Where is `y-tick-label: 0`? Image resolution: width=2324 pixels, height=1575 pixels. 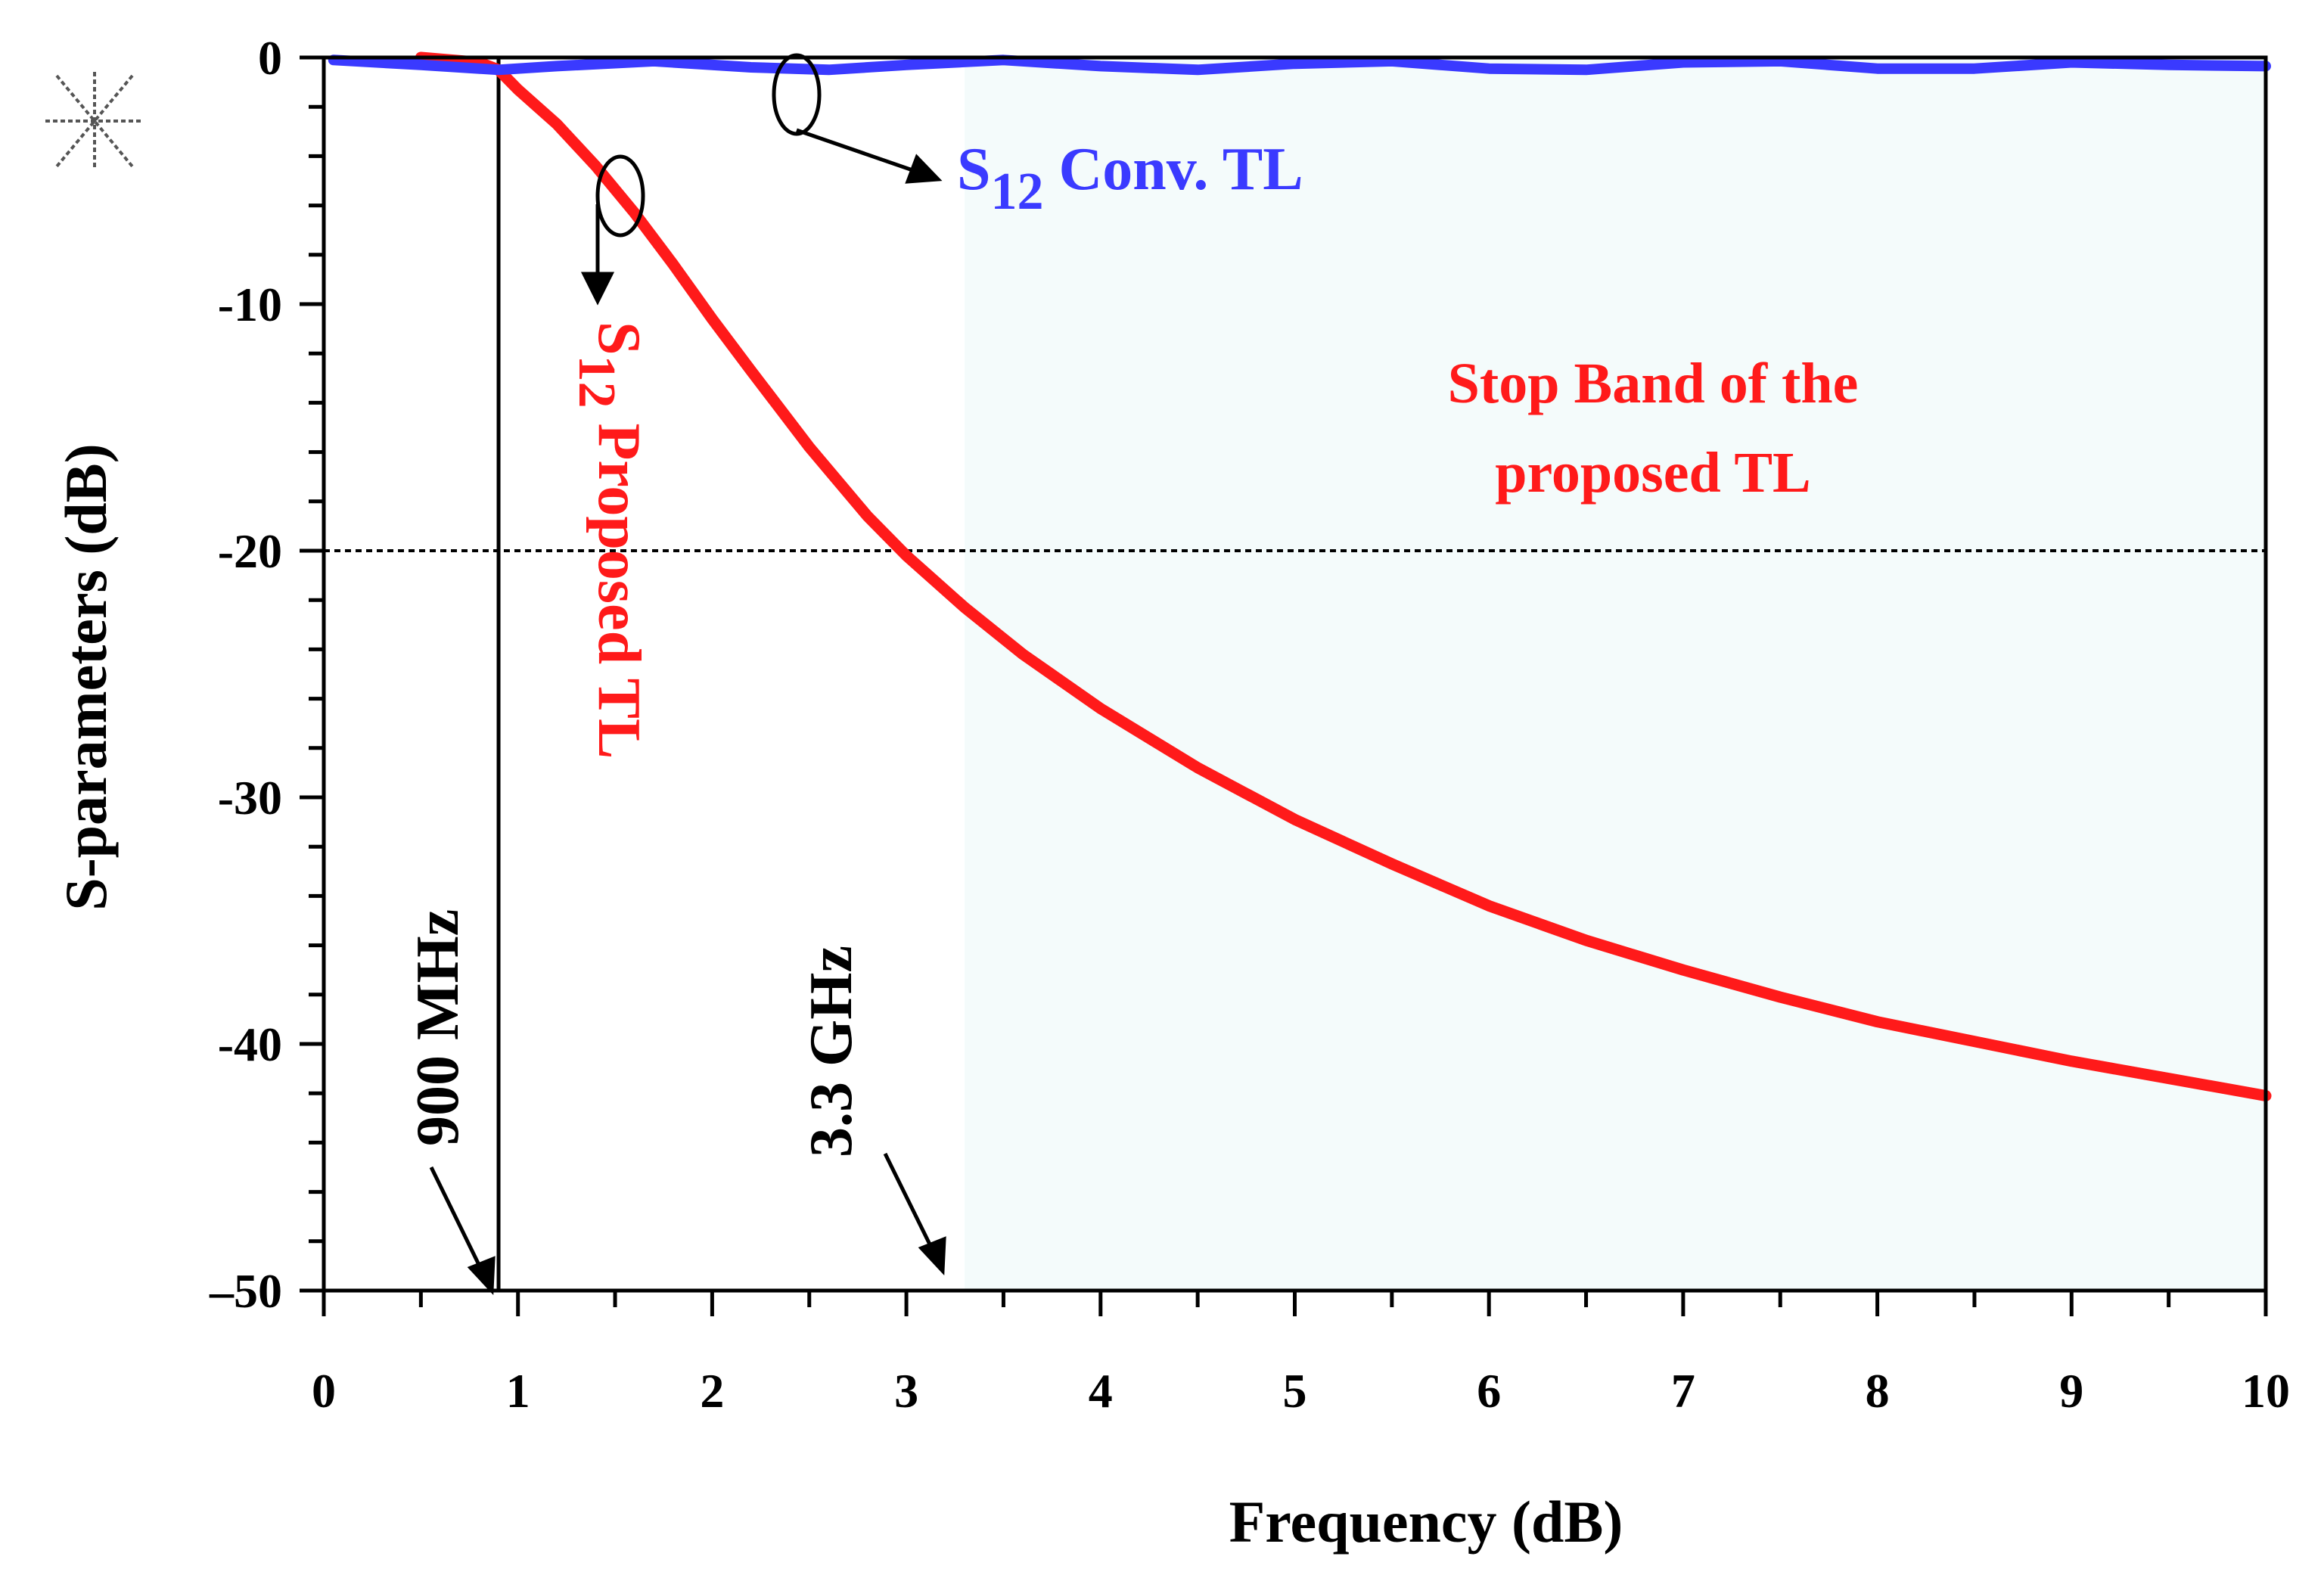
y-tick-label: 0 is located at coordinates (270, 58).